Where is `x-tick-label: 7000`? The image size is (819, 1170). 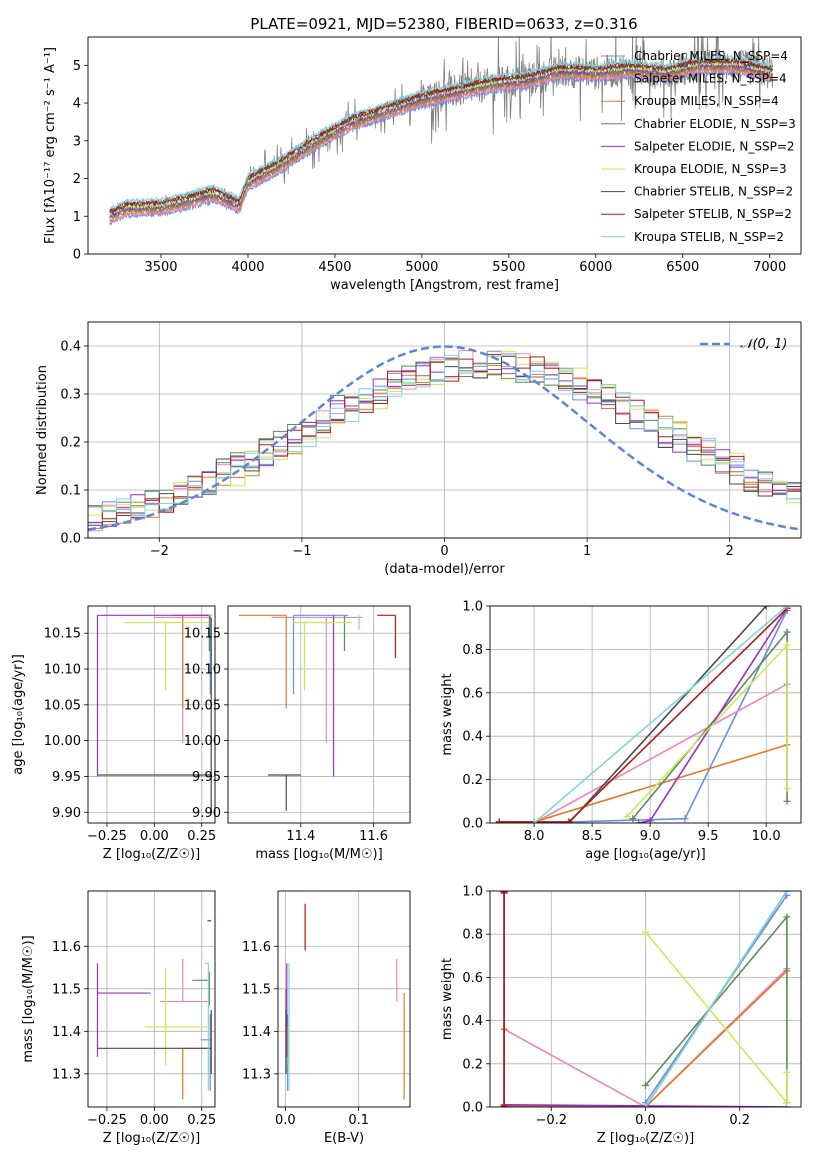
x-tick-label: 7000 is located at coordinates (769, 267).